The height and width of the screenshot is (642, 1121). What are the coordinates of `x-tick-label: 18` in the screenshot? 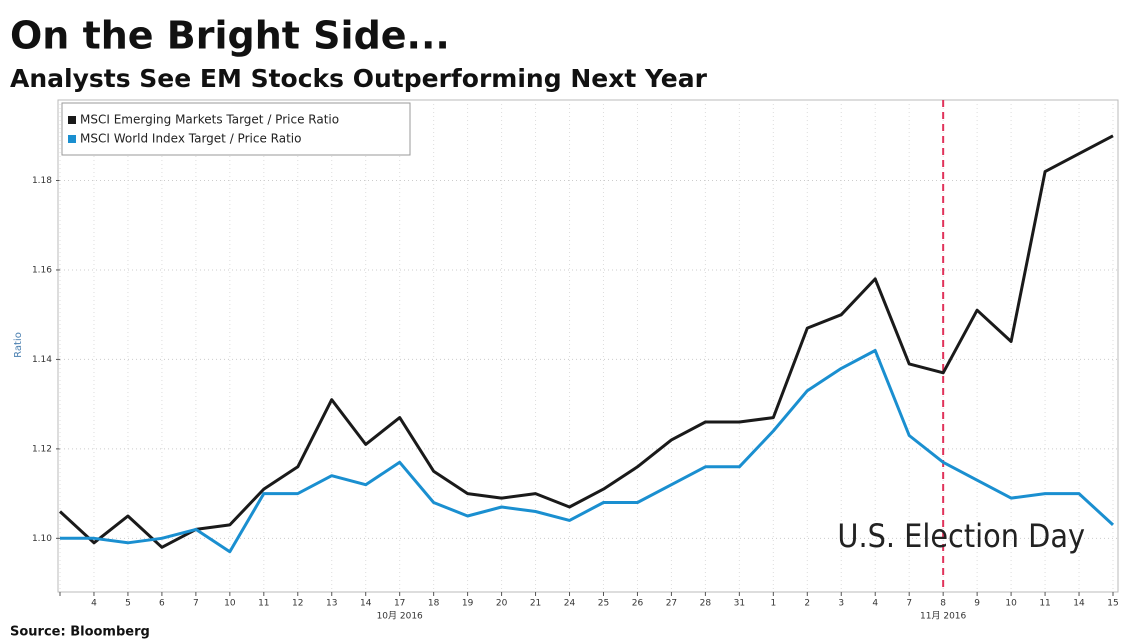 It's located at (434, 604).